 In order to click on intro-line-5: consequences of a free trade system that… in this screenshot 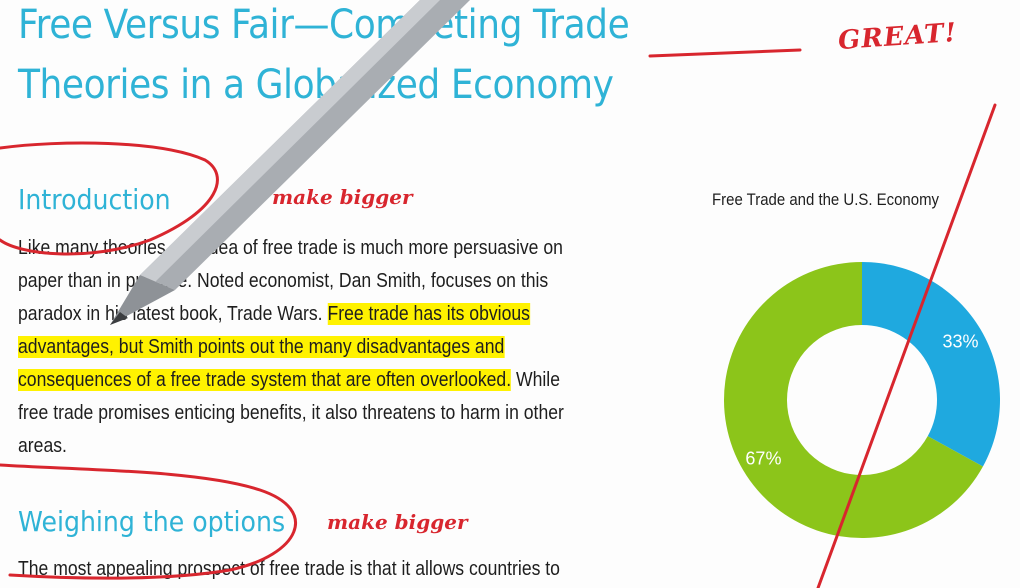, I will do `click(289, 380)`.